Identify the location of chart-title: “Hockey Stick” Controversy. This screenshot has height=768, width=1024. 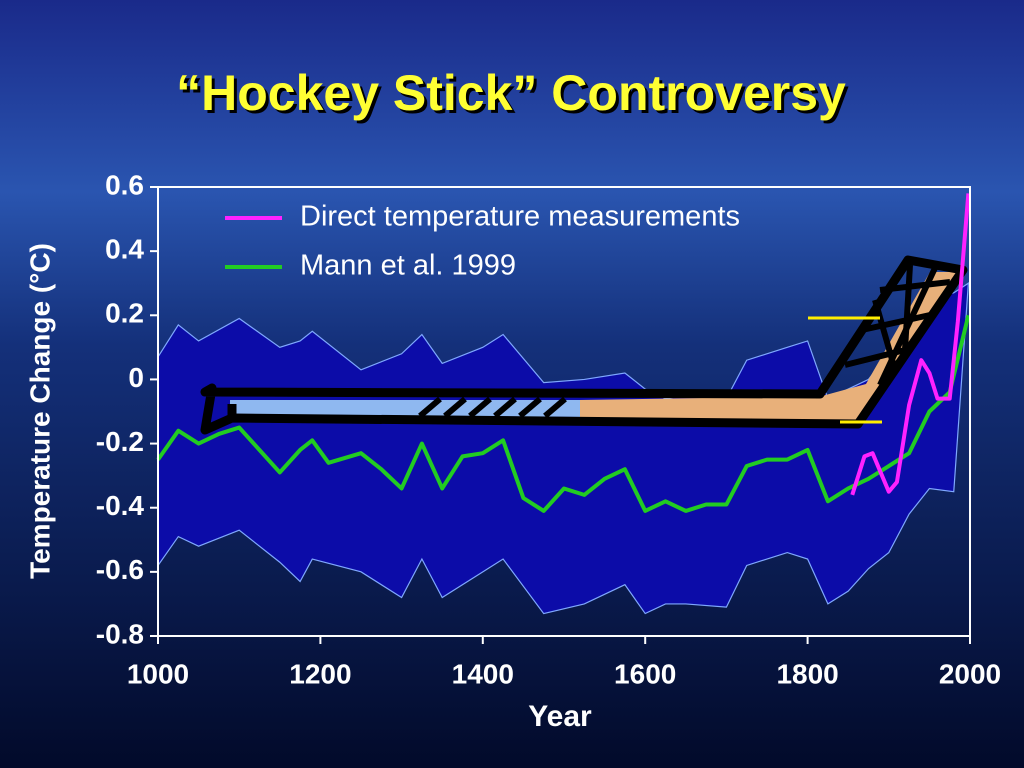
(511, 93).